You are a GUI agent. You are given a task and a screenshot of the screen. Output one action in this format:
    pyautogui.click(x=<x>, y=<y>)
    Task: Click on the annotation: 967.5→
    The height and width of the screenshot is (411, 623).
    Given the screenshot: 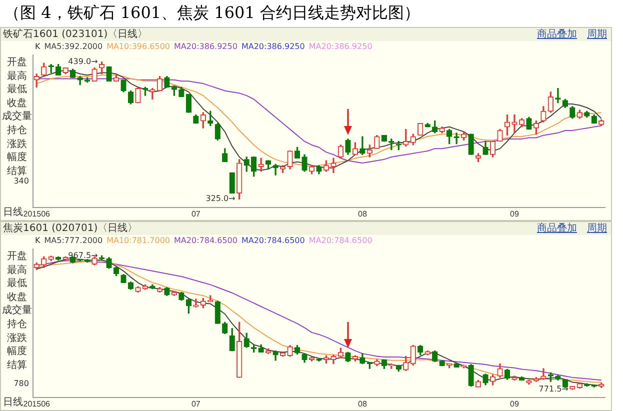 What is the action you would take?
    pyautogui.click(x=83, y=255)
    